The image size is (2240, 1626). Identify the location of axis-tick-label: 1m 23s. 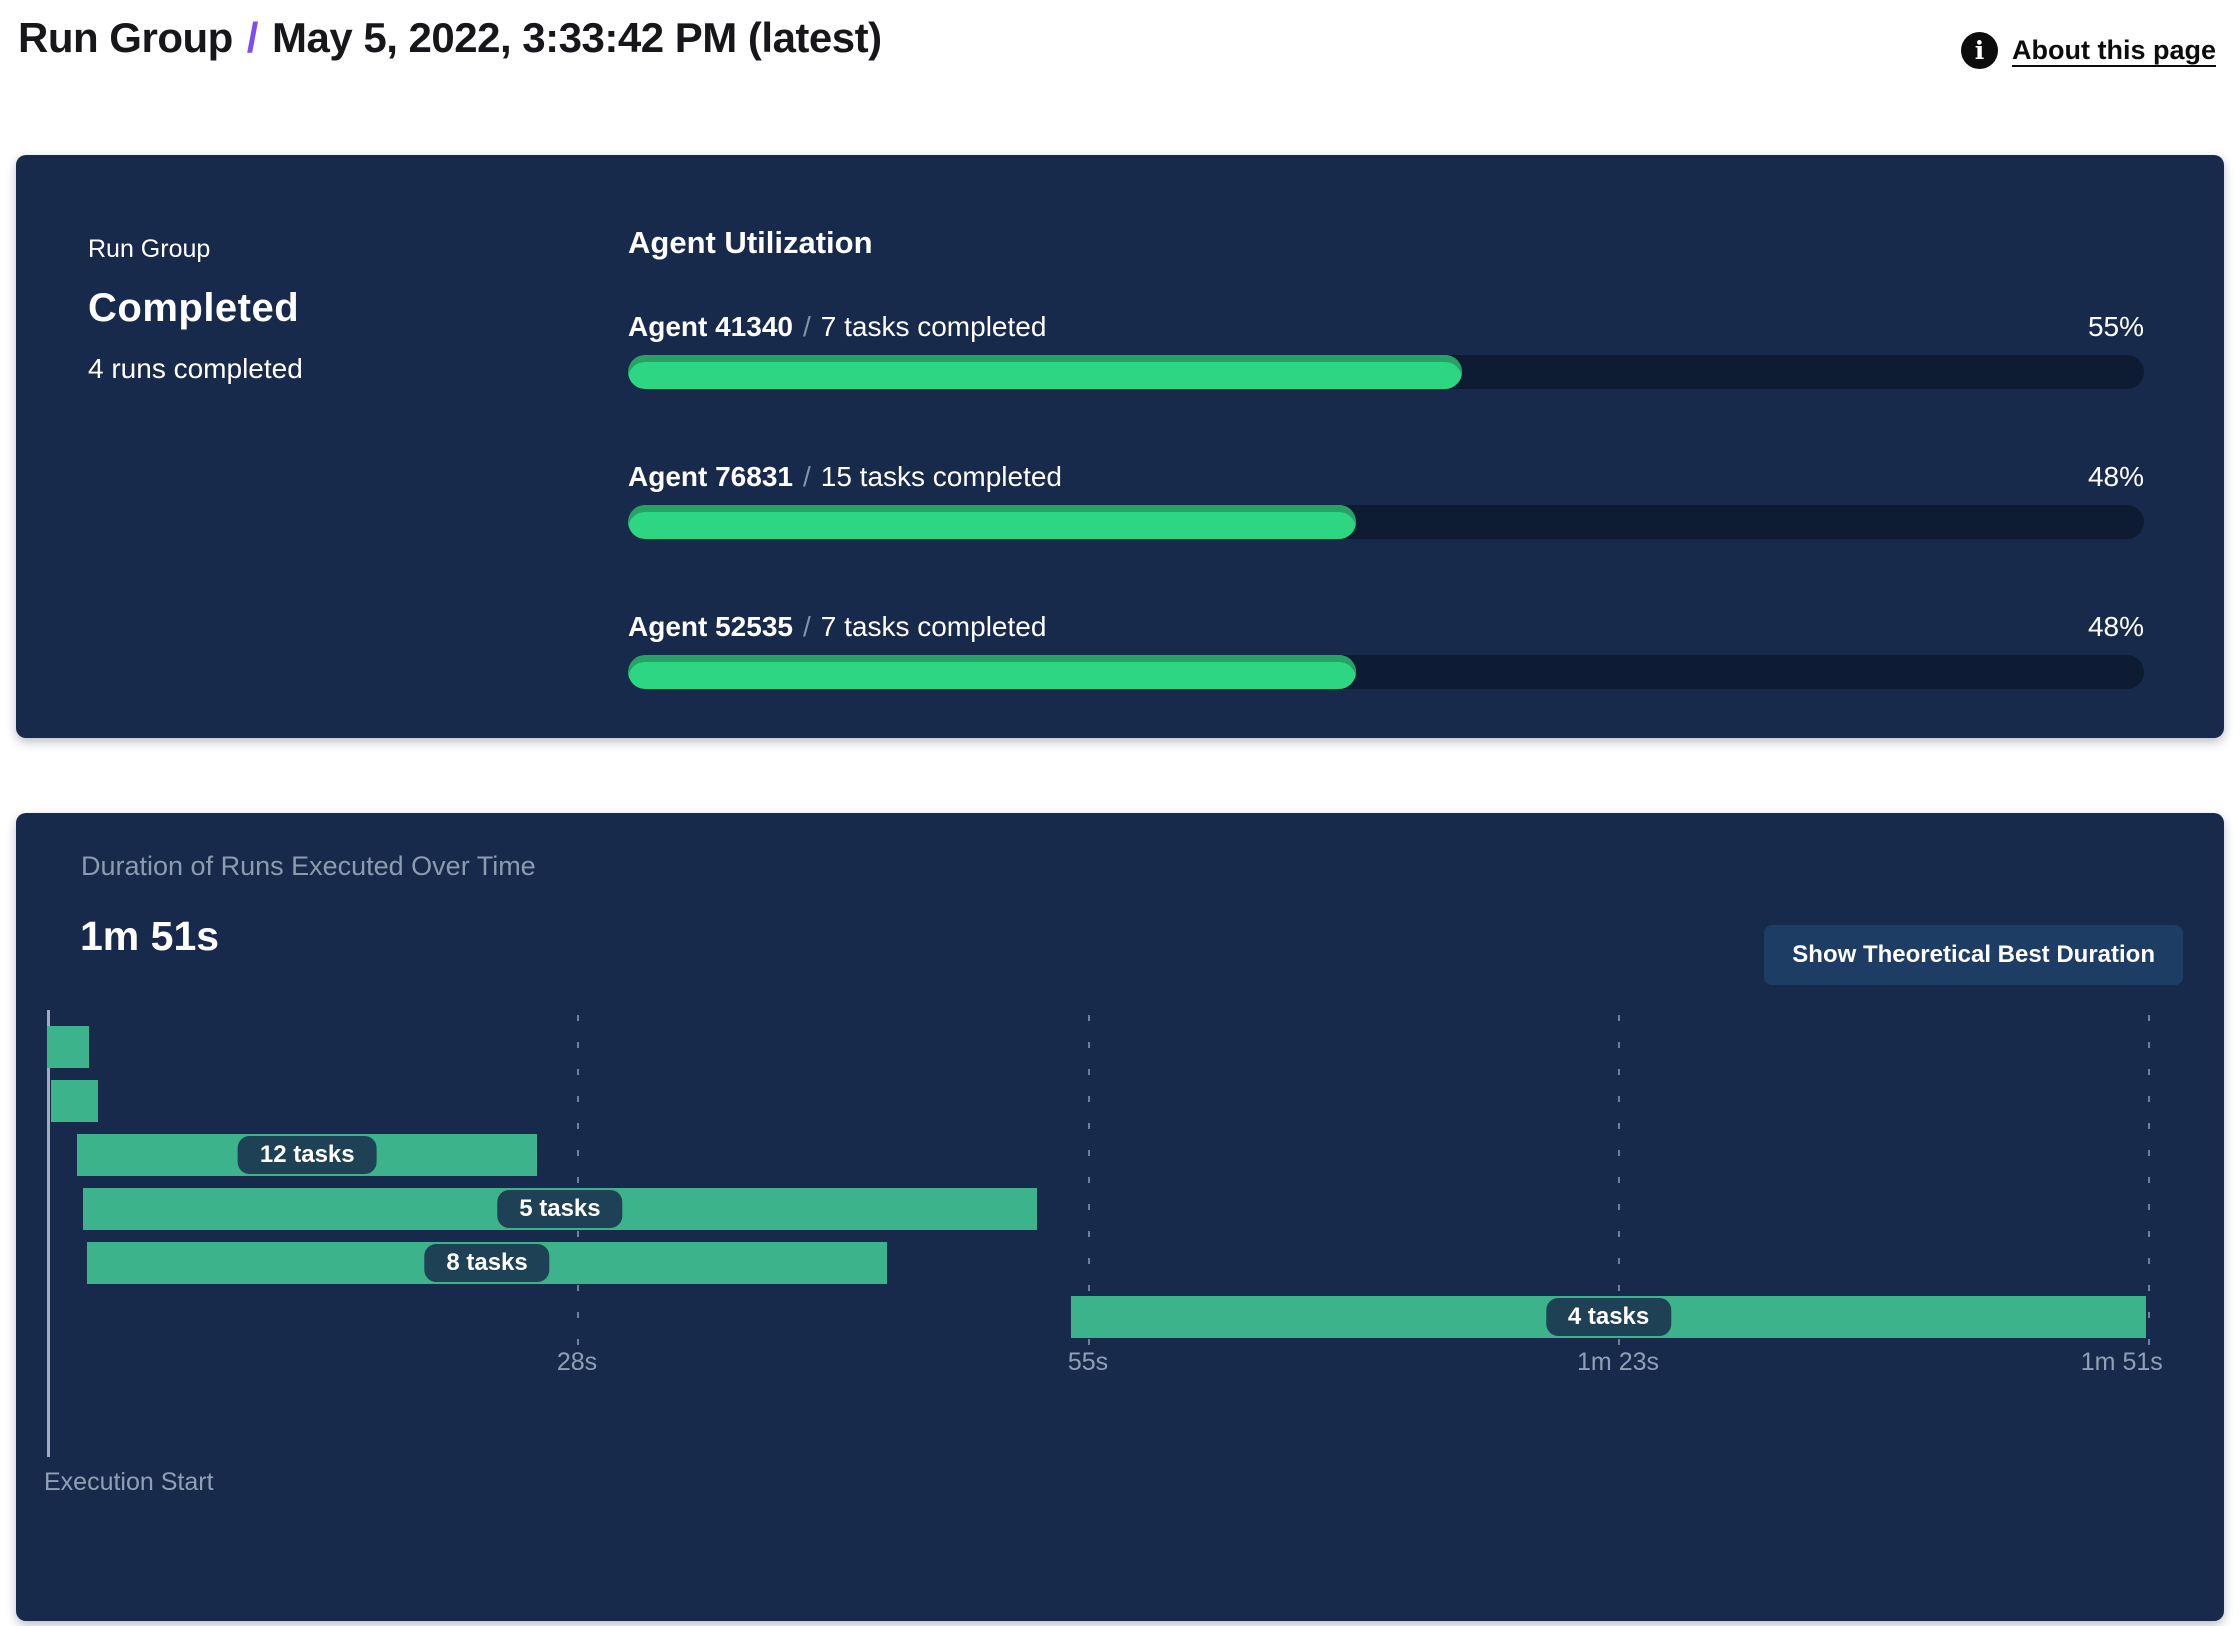
(1618, 1362).